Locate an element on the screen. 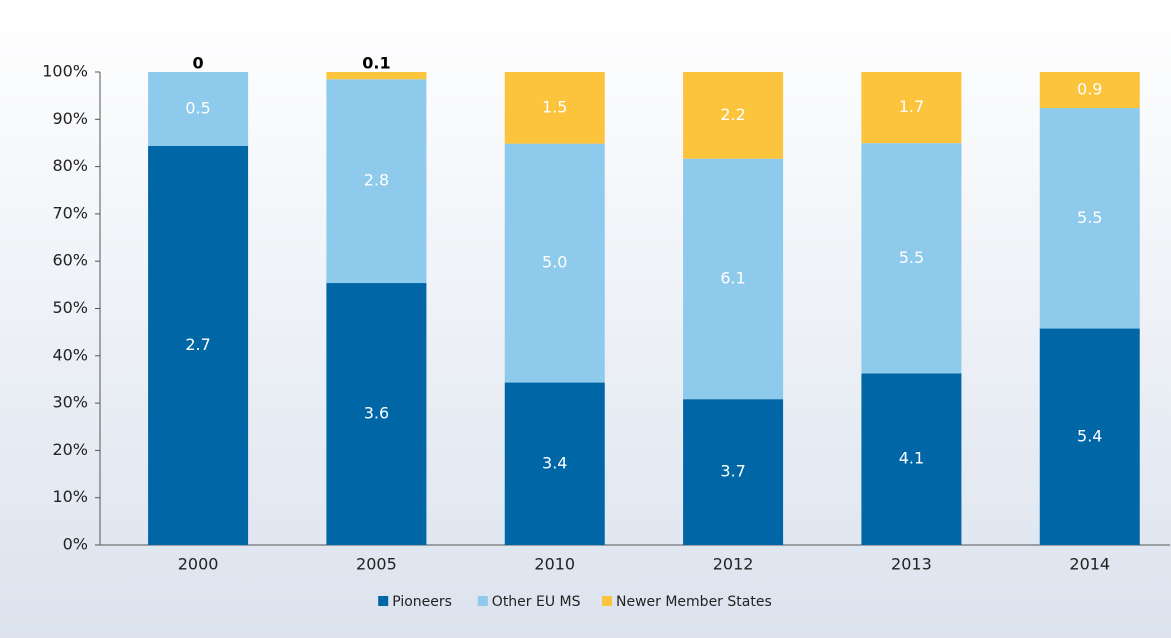  x-tick-label: 2013 is located at coordinates (911, 564).